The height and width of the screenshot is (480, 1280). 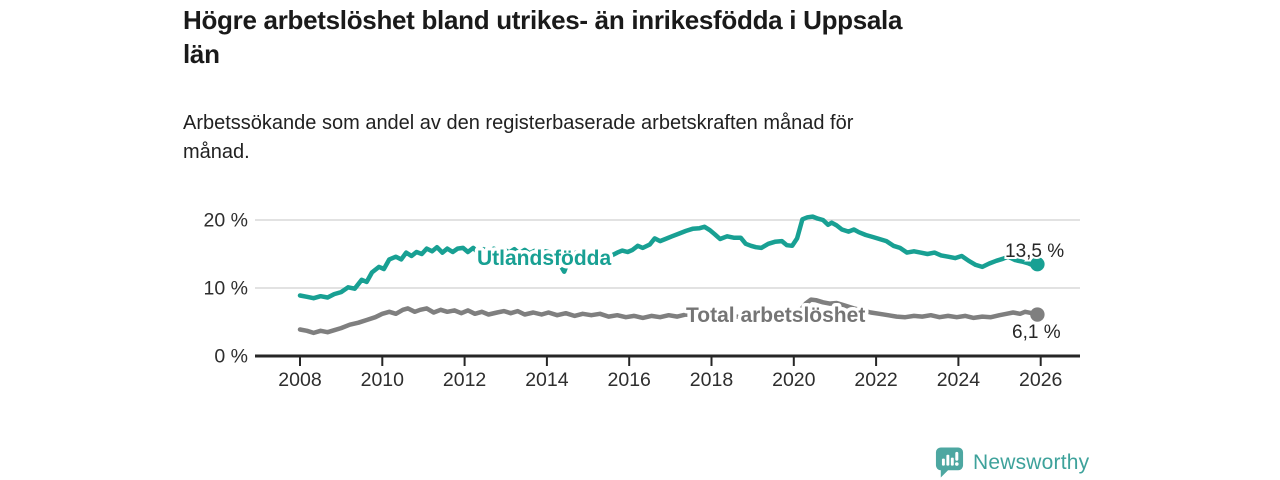 I want to click on series-line-utlandsfodda, so click(x=668, y=257).